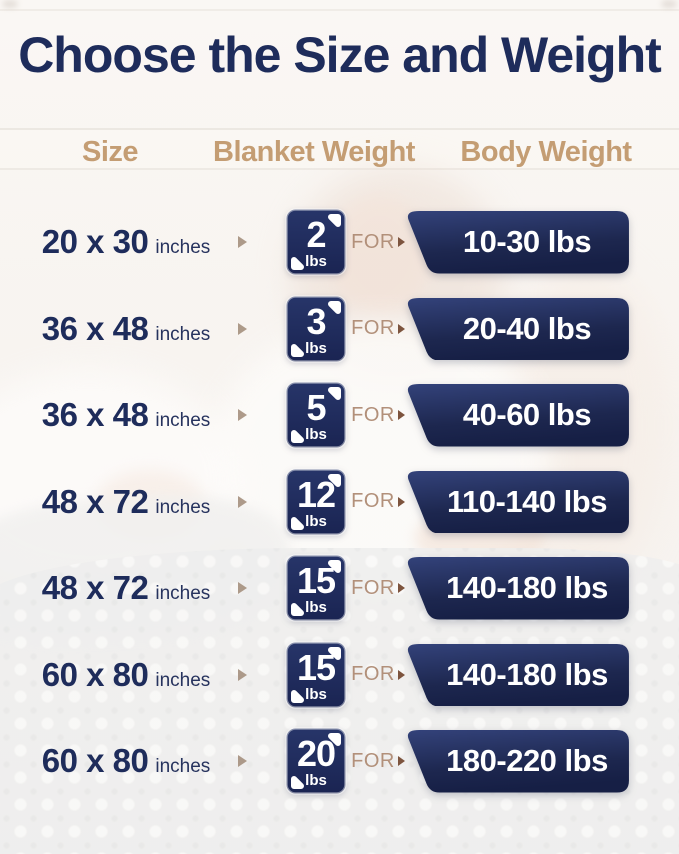 This screenshot has width=679, height=854. I want to click on column-header-blanket-weight: Blanket Weight, so click(314, 152).